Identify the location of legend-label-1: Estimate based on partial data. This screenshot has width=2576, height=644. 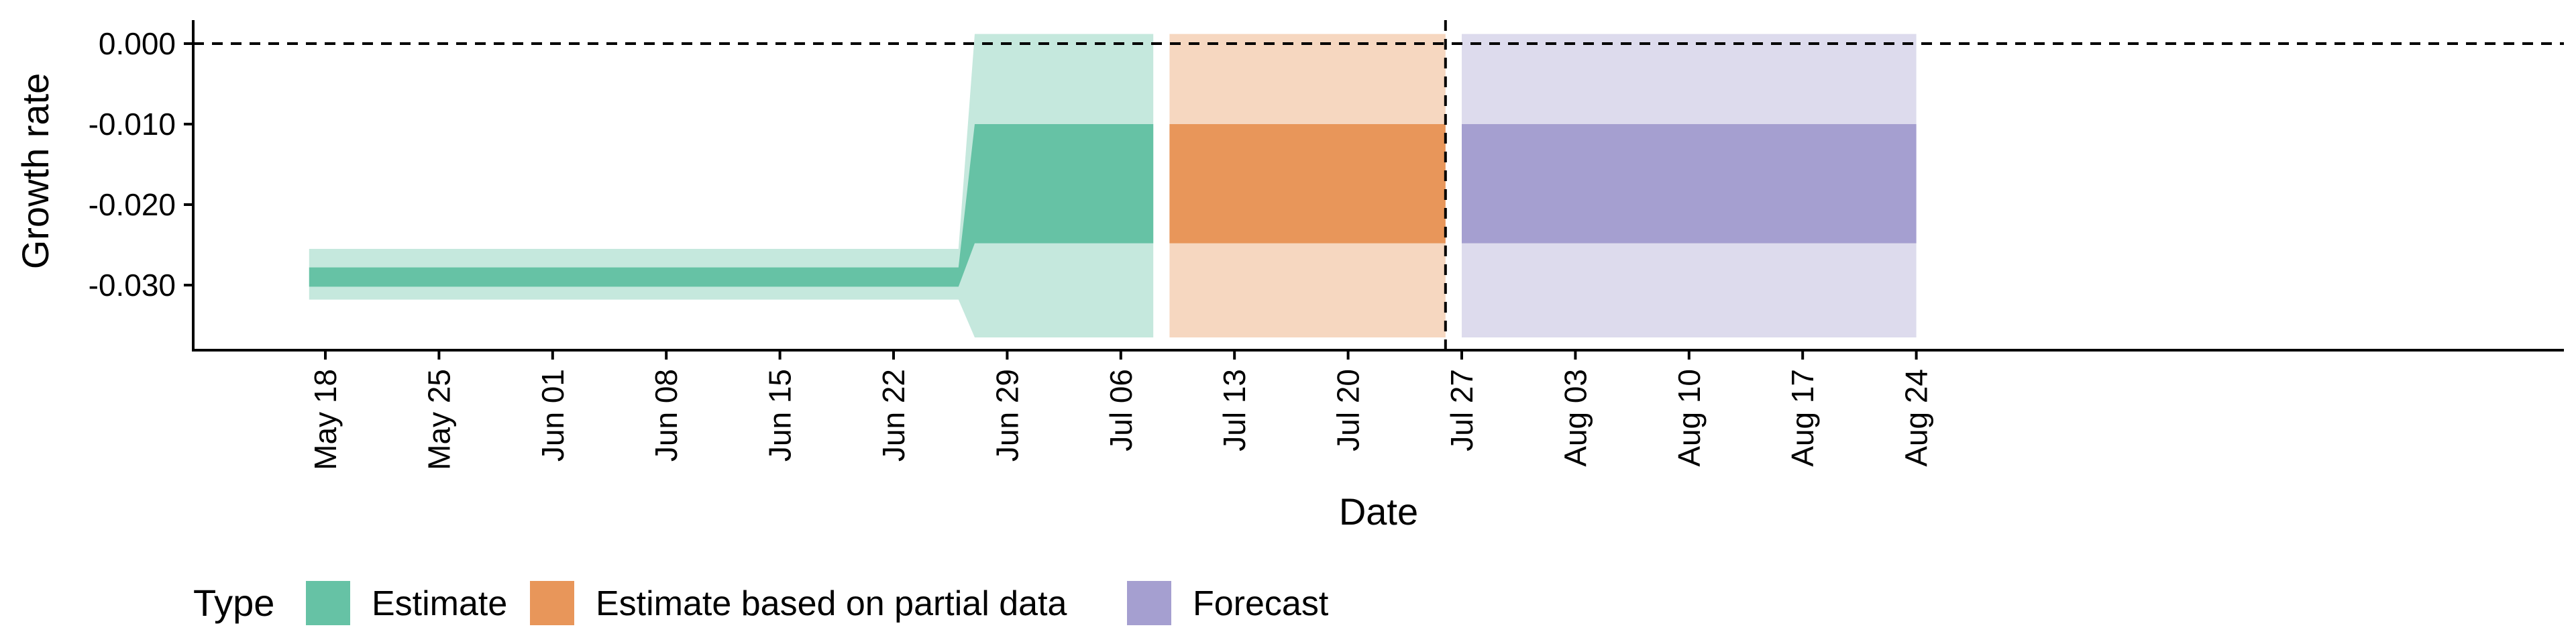
(831, 603).